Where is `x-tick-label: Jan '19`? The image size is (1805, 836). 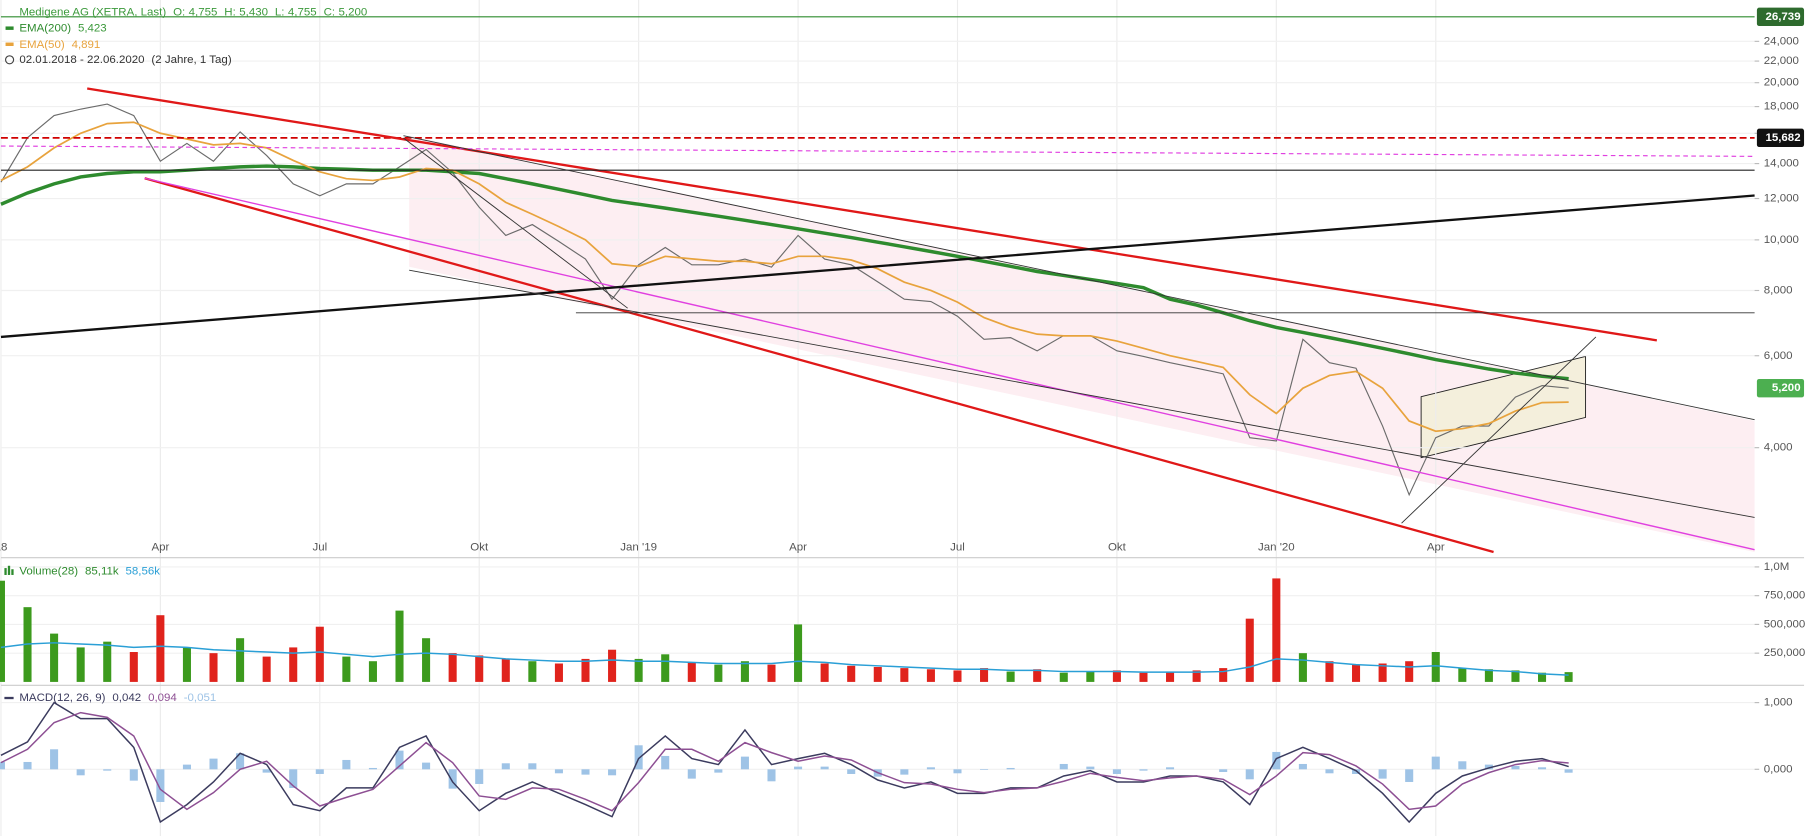
x-tick-label: Jan '19 is located at coordinates (638, 547).